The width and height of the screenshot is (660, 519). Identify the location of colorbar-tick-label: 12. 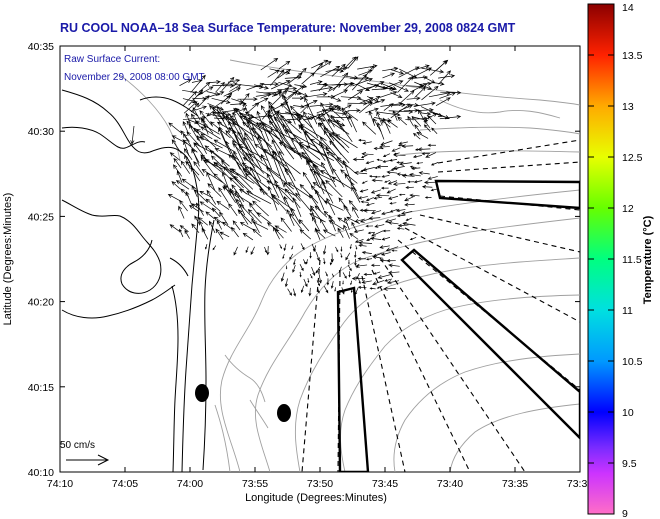
(628, 209).